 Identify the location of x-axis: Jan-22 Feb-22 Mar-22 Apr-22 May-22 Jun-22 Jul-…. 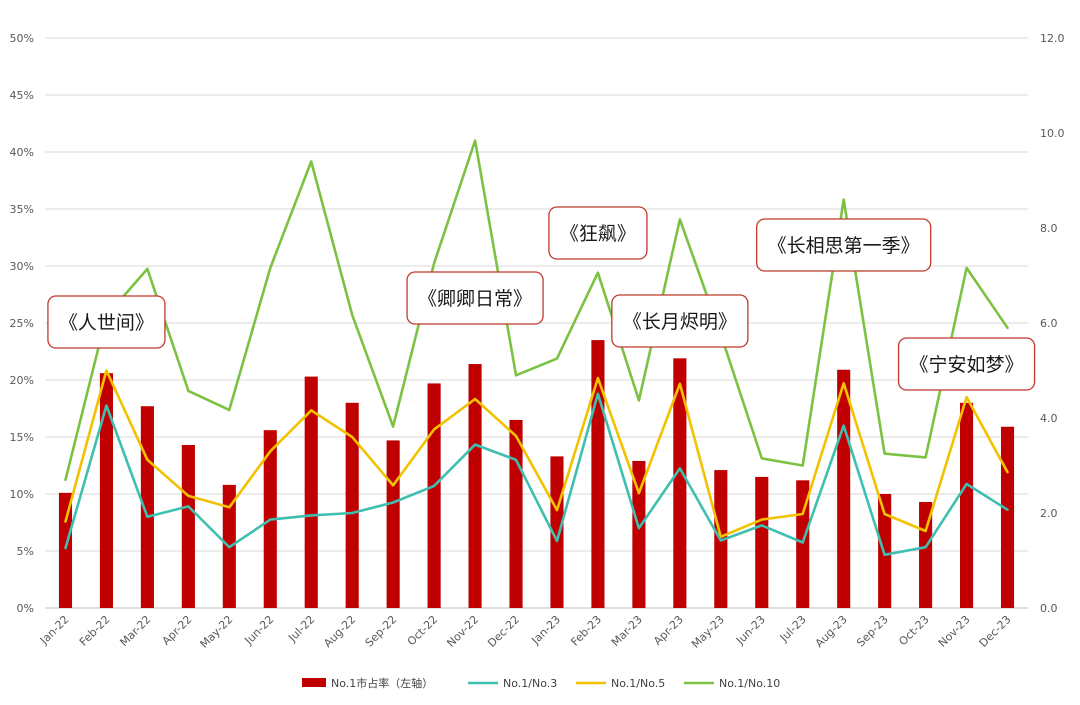
(525, 632).